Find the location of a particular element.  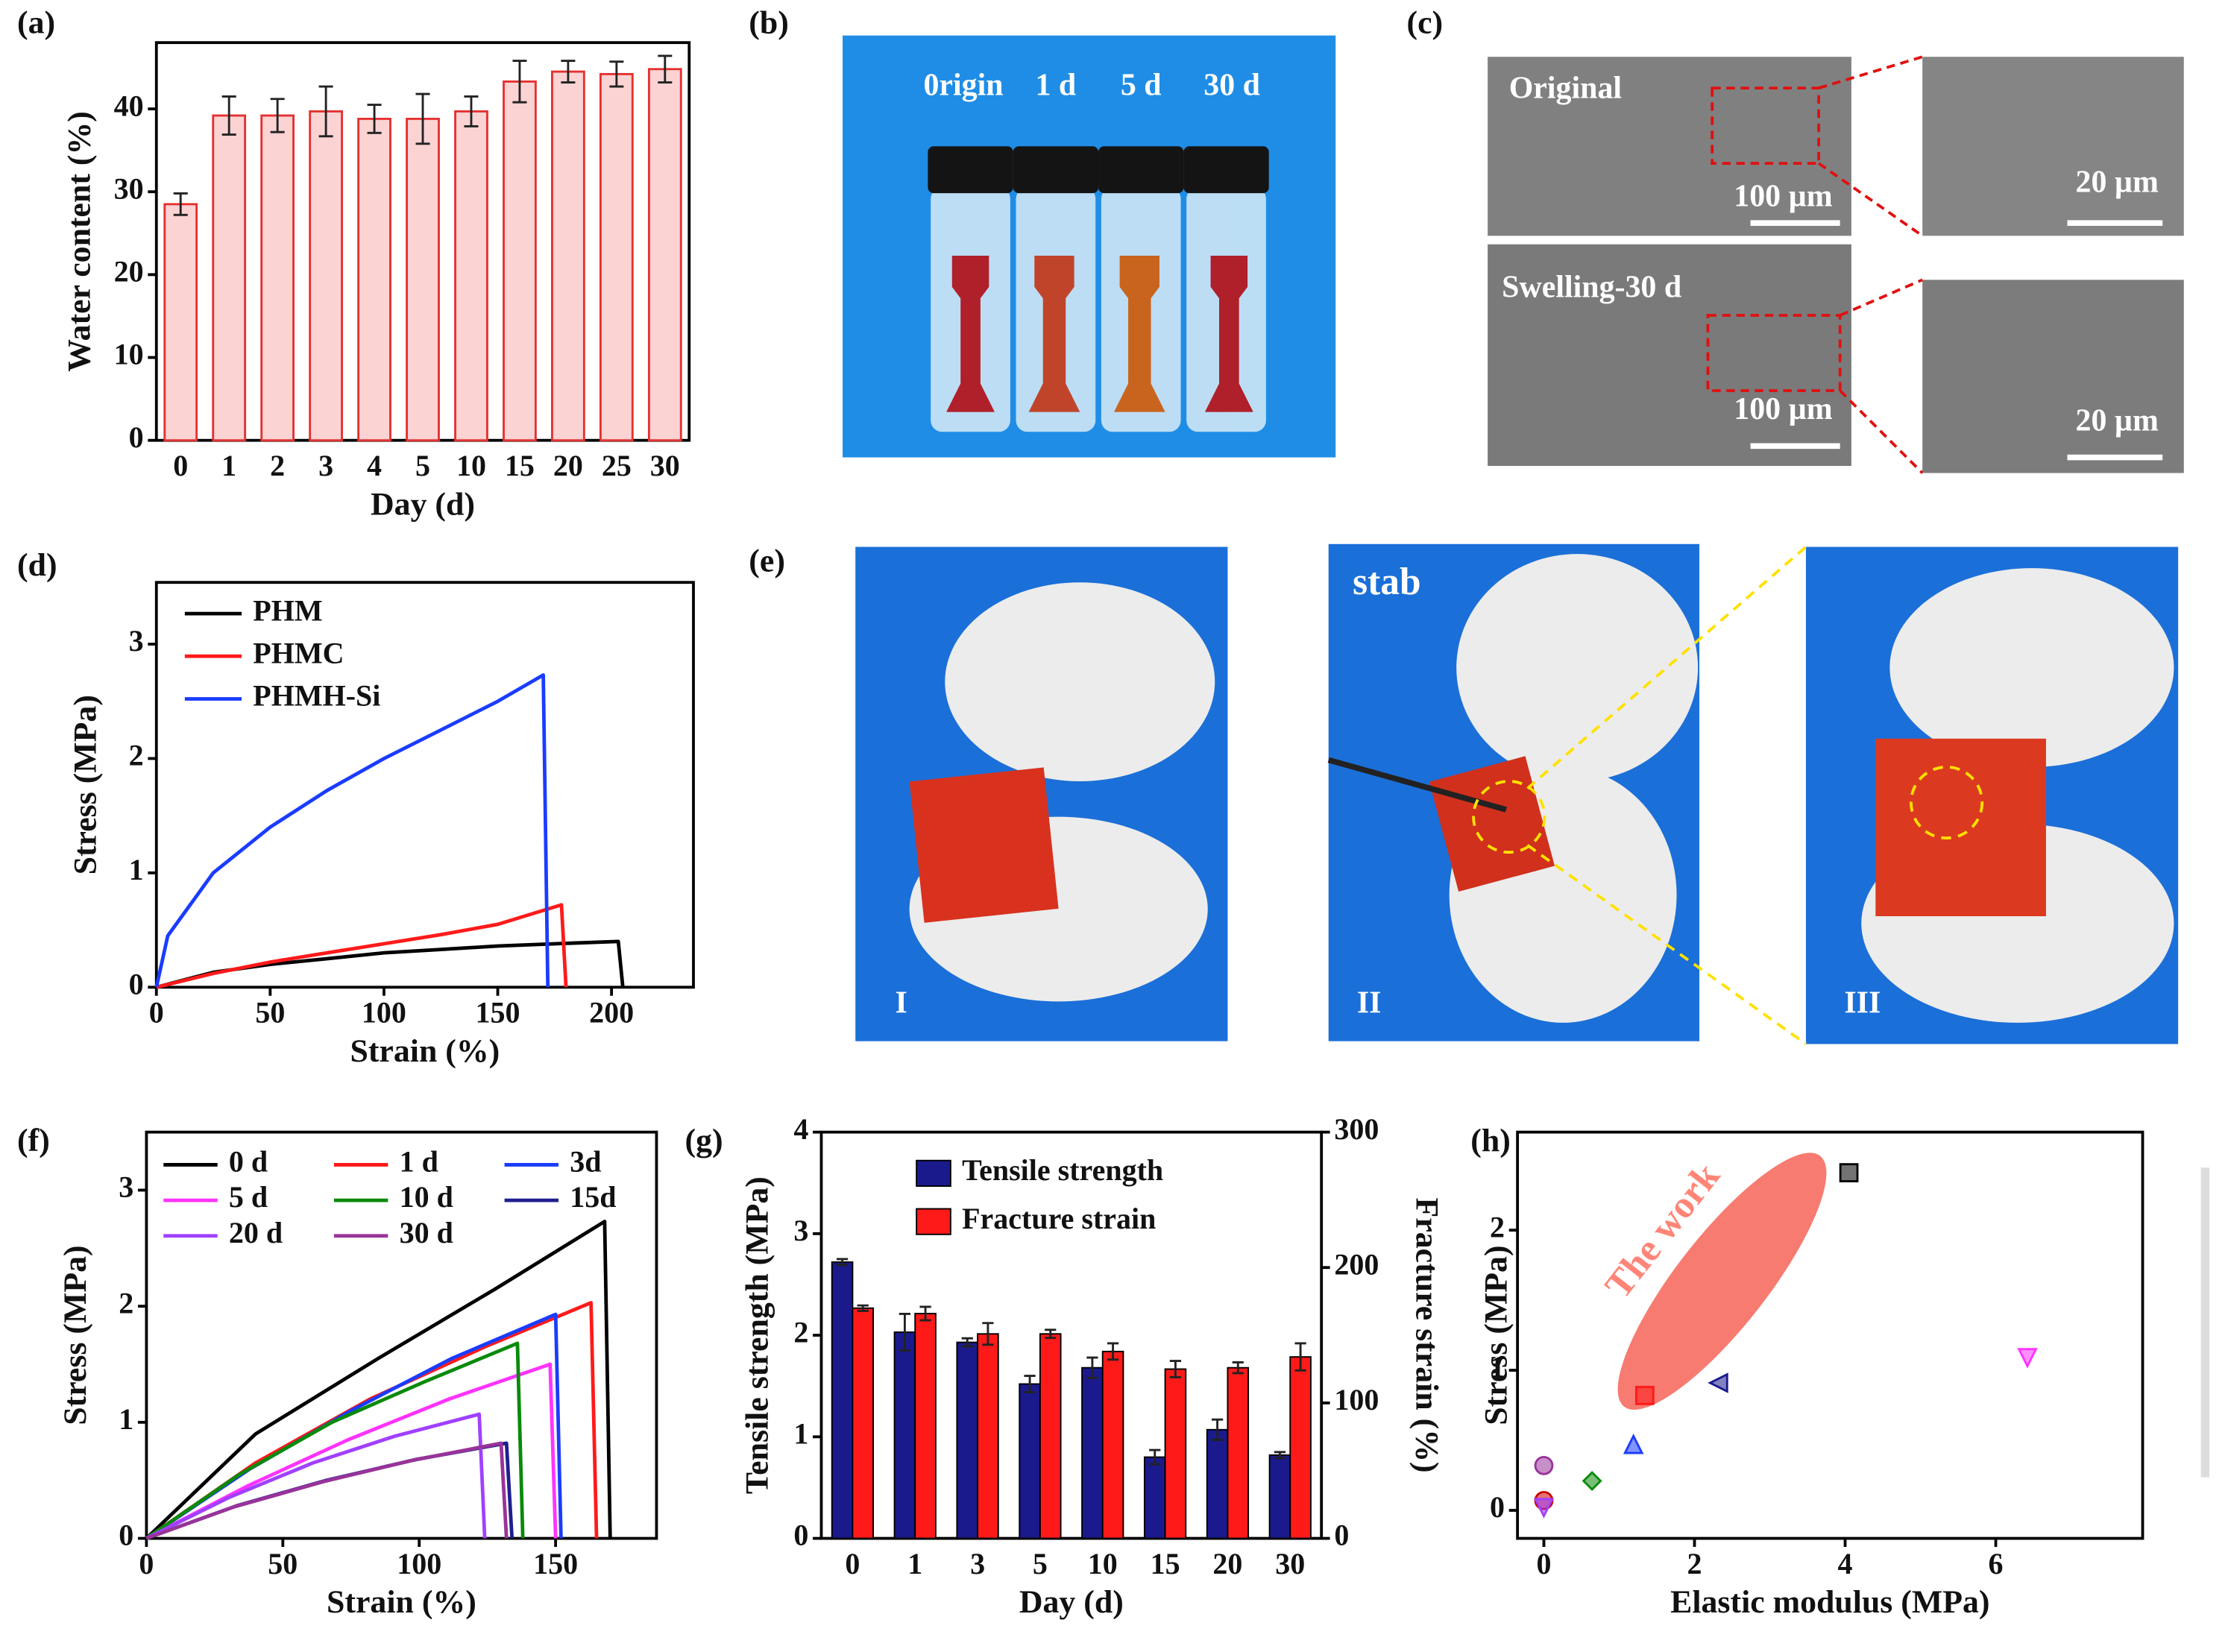

scale-label: 20 µm is located at coordinates (2117, 420).